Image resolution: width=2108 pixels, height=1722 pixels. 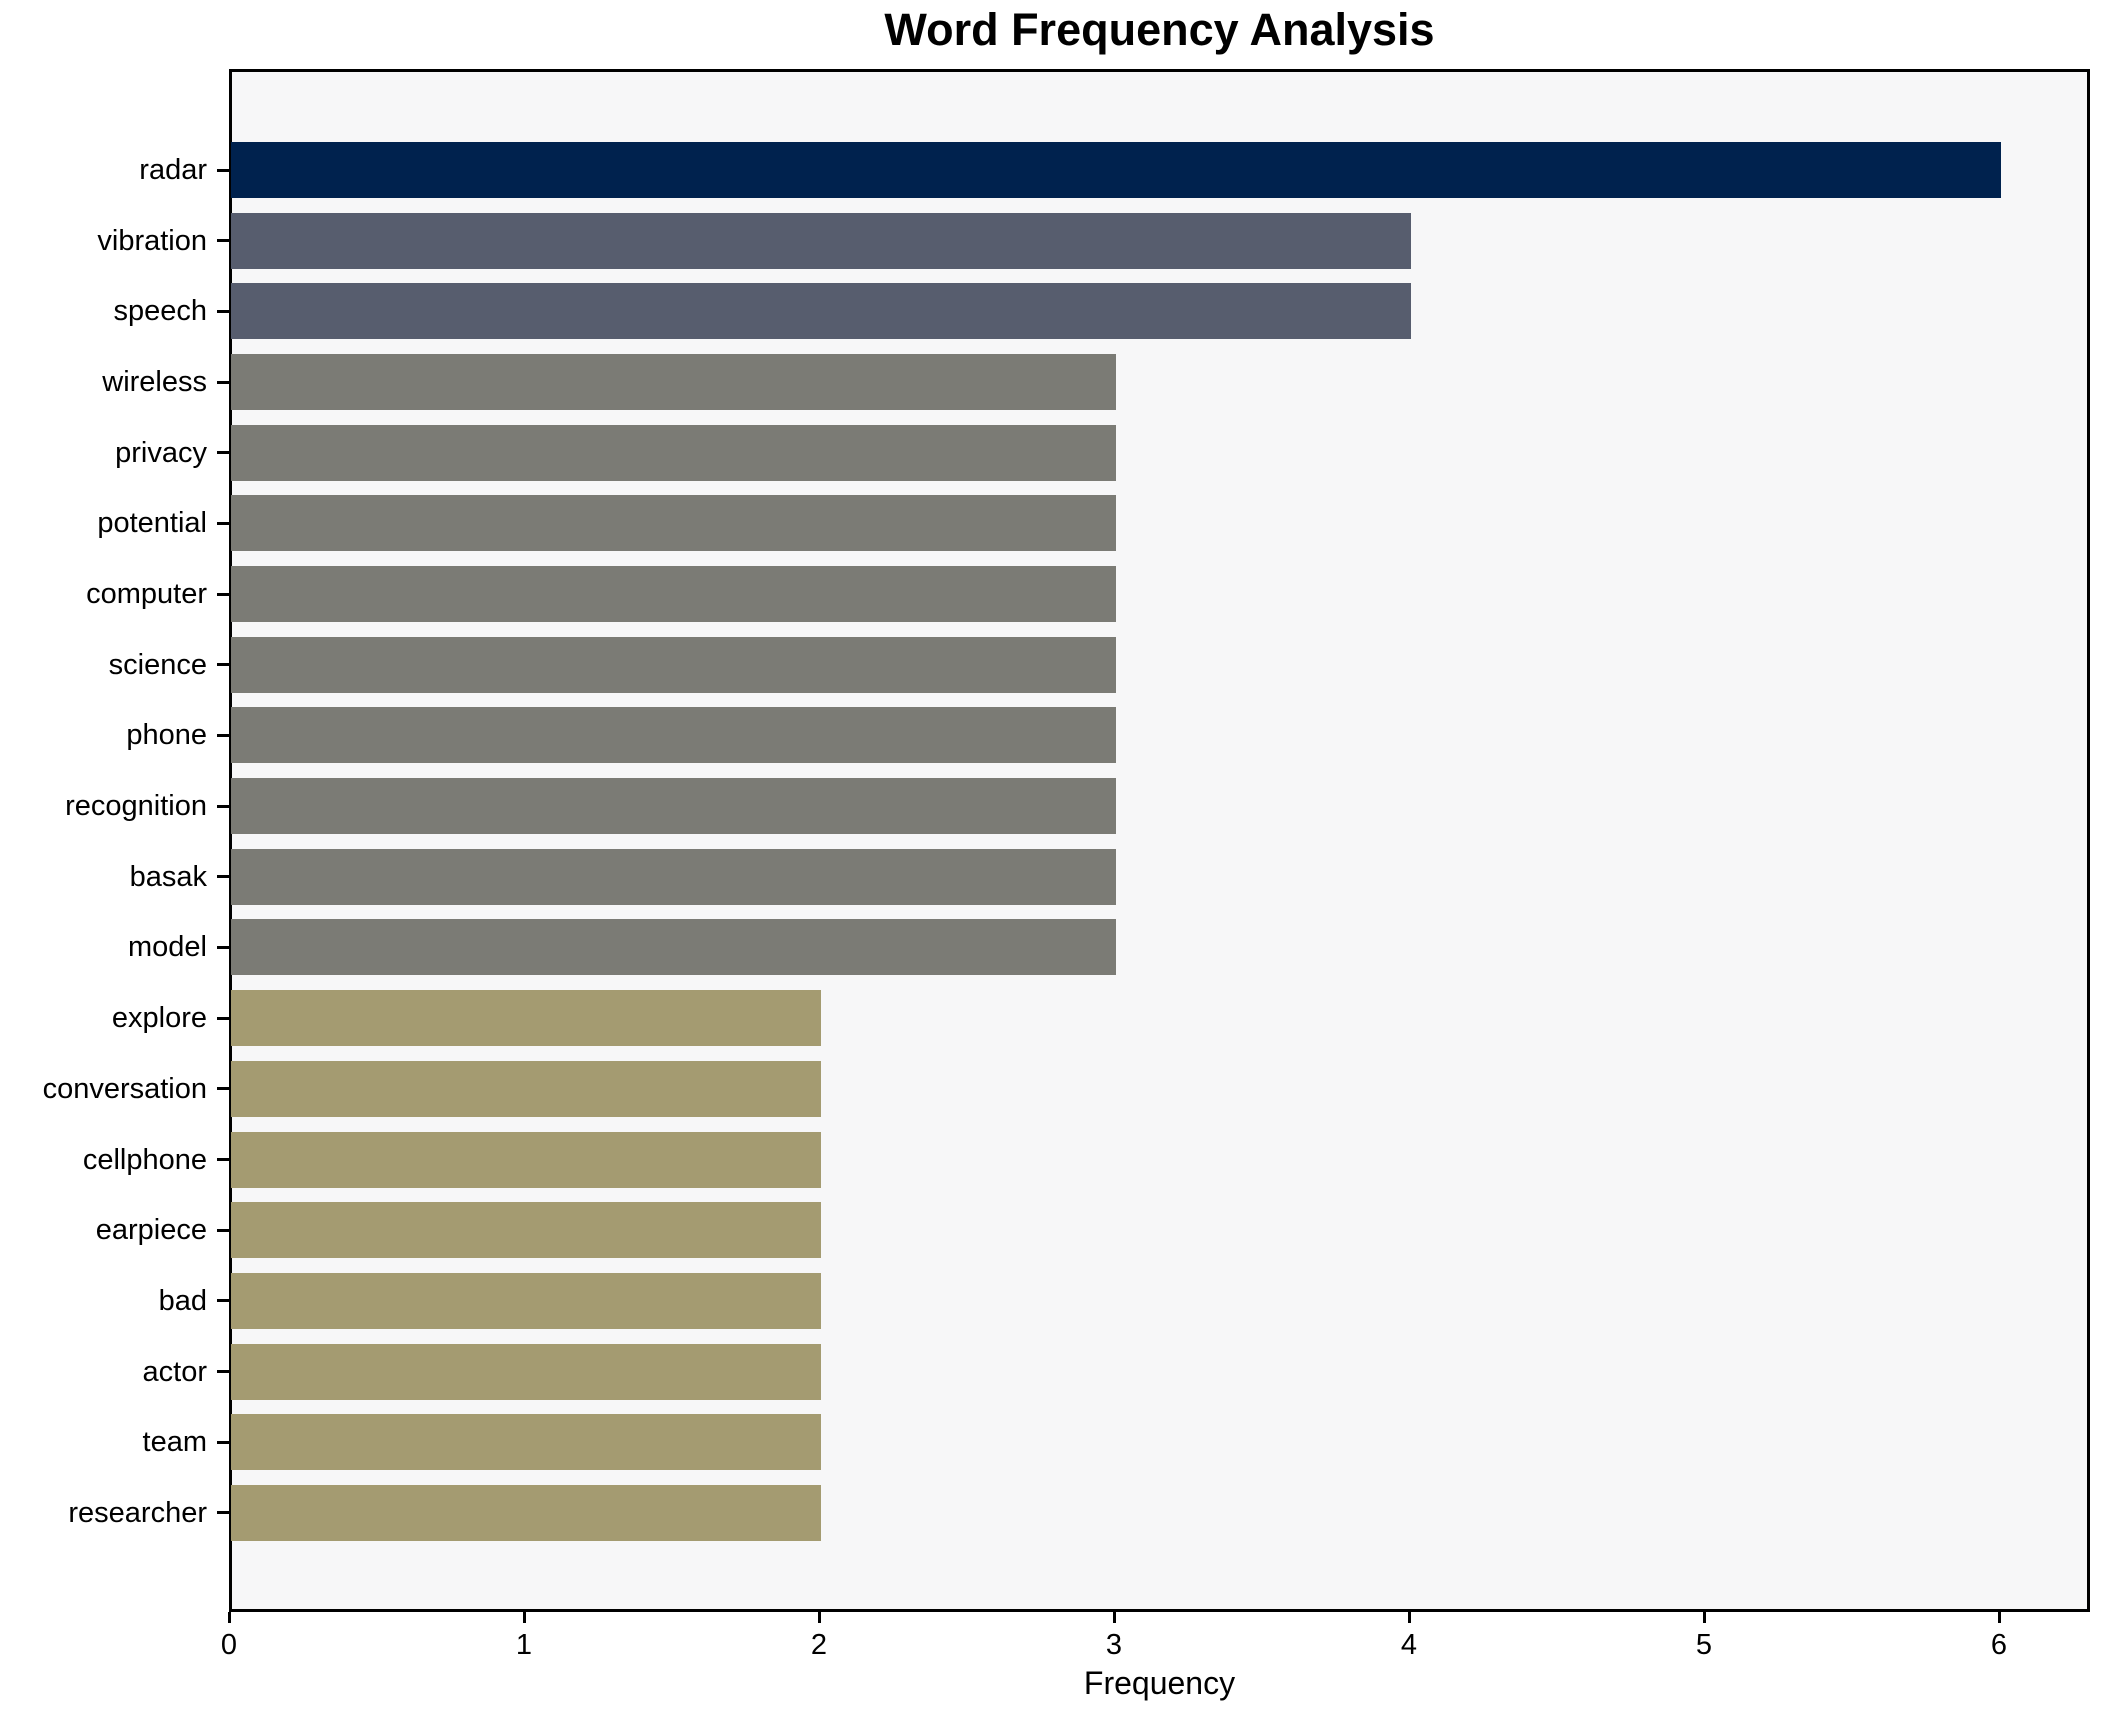 I want to click on y-tick-label-bad: bad, so click(x=182, y=1300).